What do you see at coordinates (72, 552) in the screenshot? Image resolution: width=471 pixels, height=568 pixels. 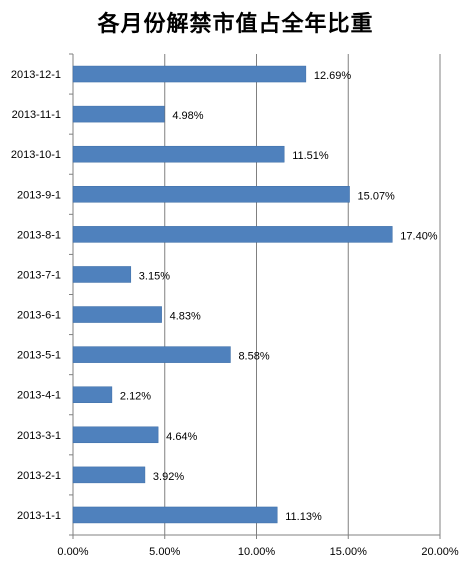 I see `x-tick-label: 0.00%` at bounding box center [72, 552].